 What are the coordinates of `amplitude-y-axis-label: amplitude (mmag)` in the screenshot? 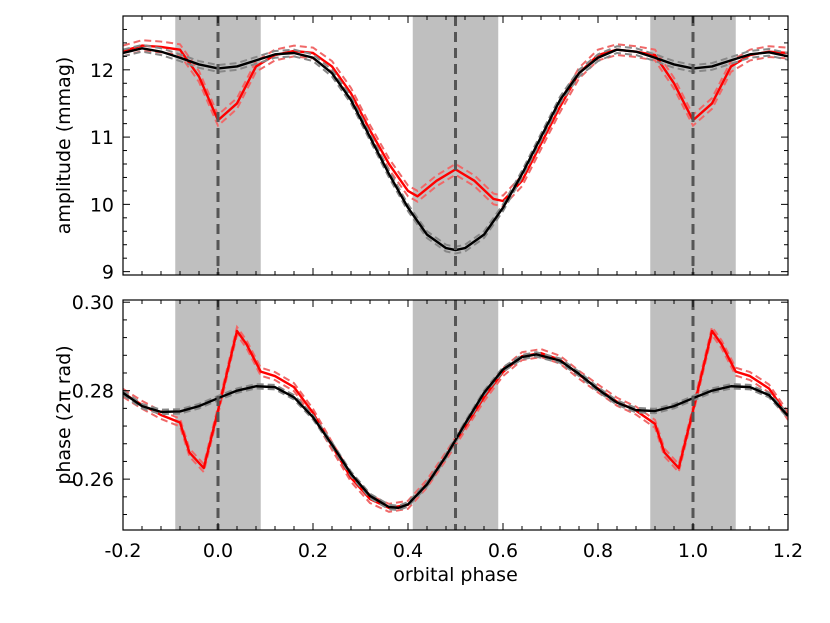 It's located at (64, 146).